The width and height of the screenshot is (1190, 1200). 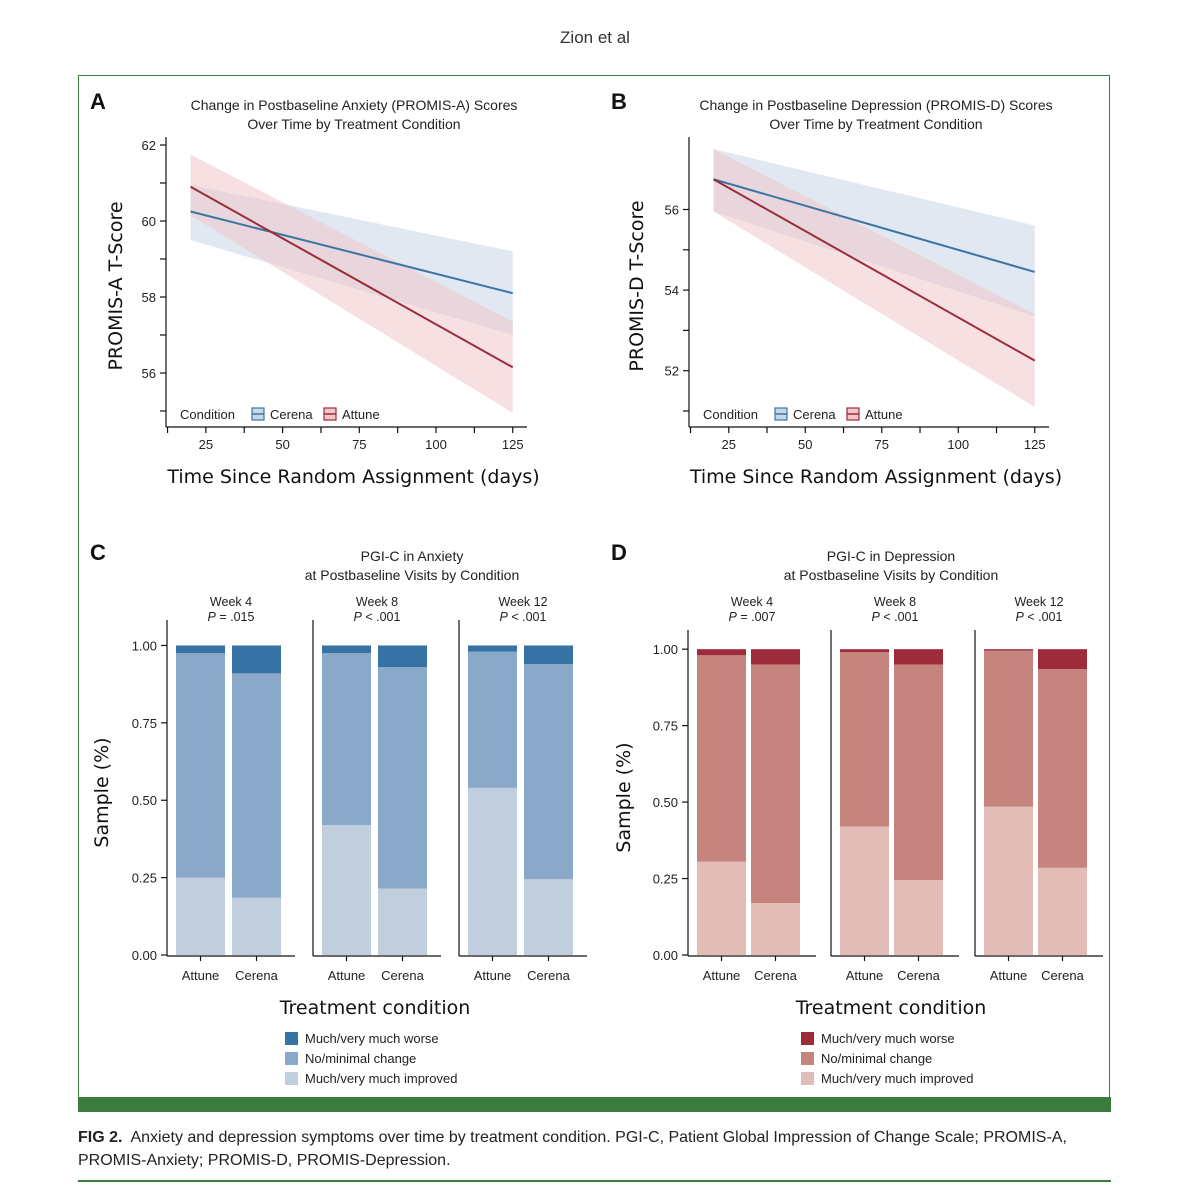 What do you see at coordinates (149, 297) in the screenshot?
I see `y-tick-label: 58` at bounding box center [149, 297].